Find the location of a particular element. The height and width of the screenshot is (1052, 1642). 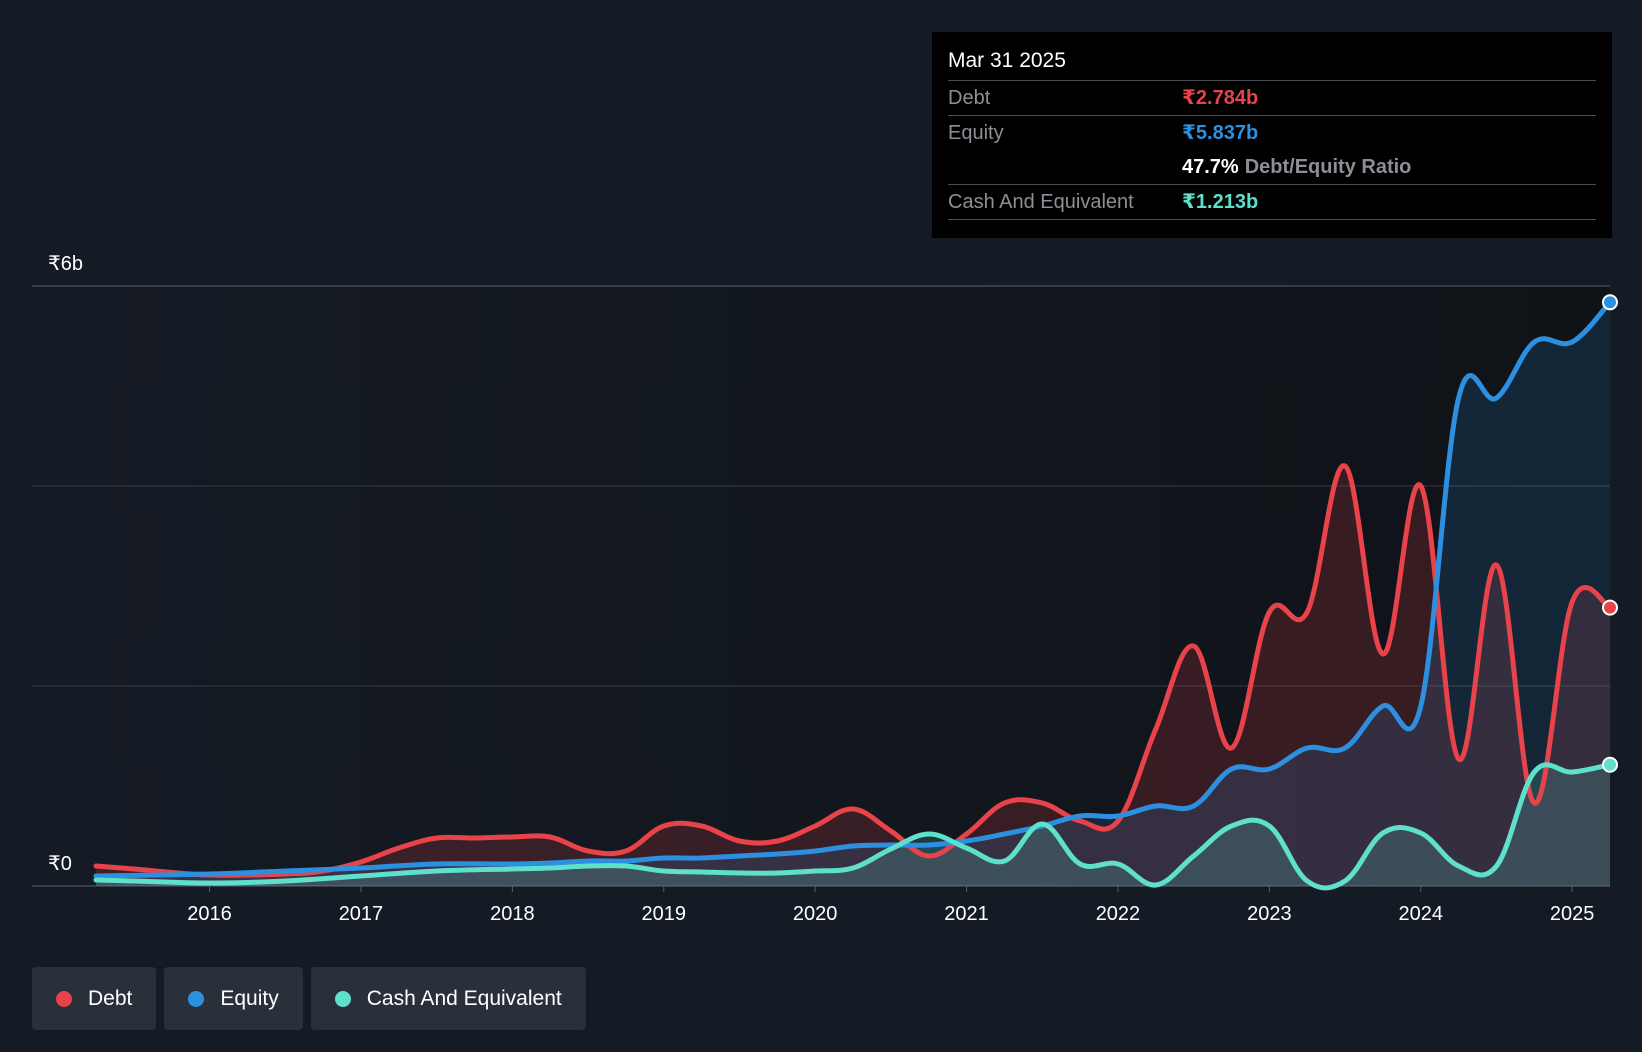

debt-end-marker is located at coordinates (1610, 607).